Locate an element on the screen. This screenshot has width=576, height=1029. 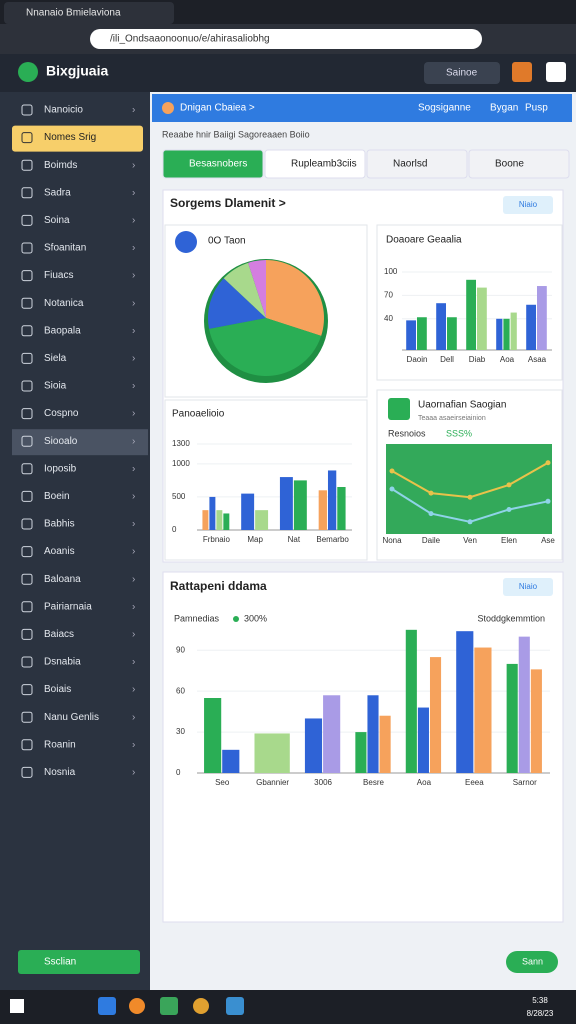
nav-item: Nanoicio is located at coordinates (63, 110).